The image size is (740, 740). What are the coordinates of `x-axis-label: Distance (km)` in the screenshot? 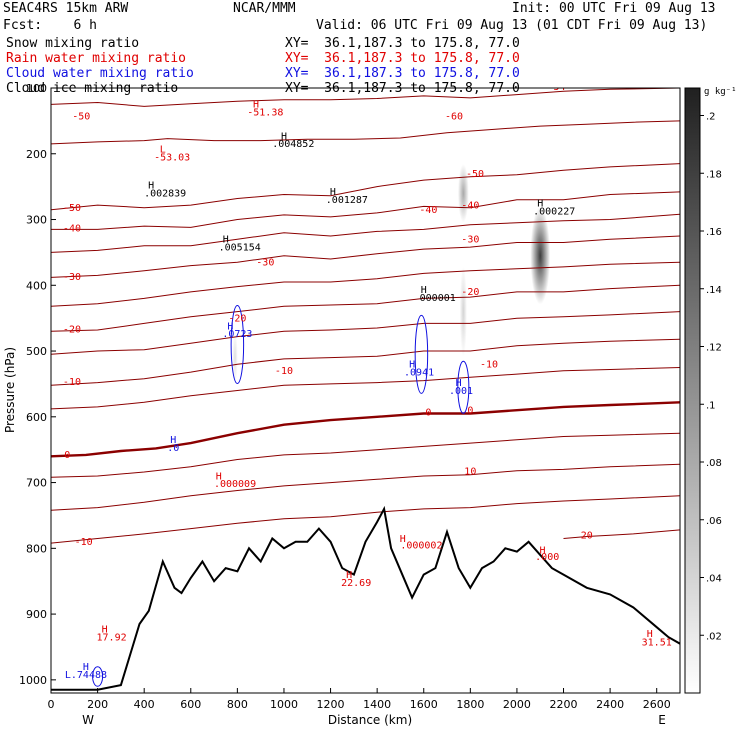 It's located at (370, 720).